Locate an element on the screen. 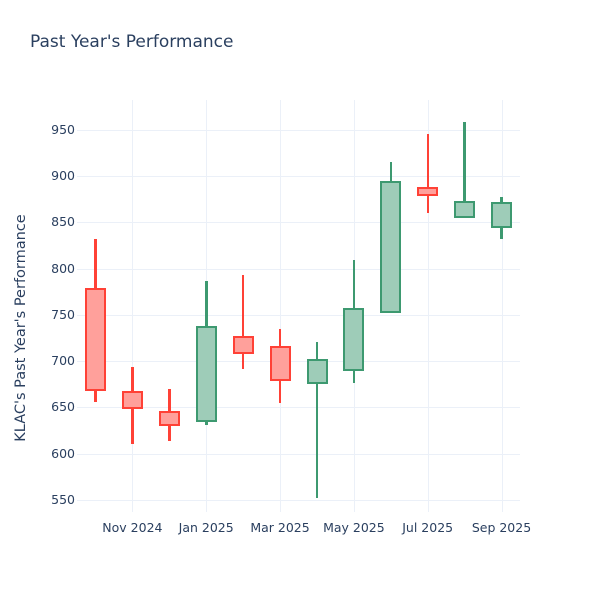 The image size is (600, 600). x-tick-label: Jan 2025 is located at coordinates (206, 527).